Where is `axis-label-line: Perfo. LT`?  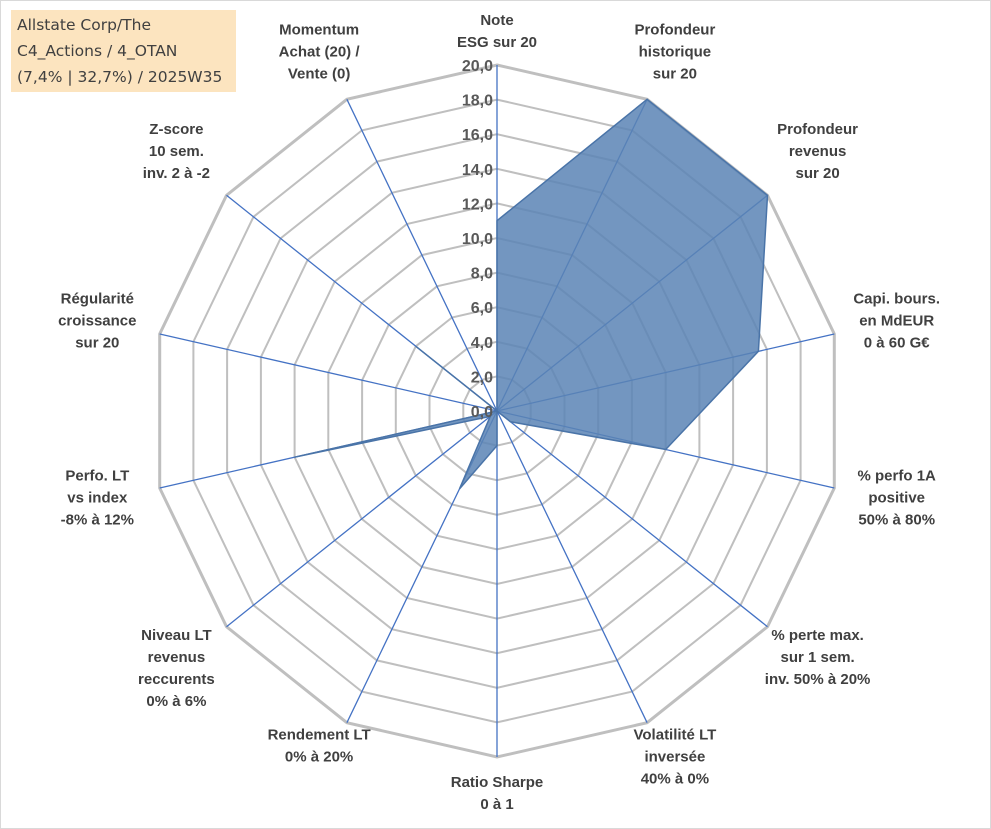
axis-label-line: Perfo. LT is located at coordinates (97, 476).